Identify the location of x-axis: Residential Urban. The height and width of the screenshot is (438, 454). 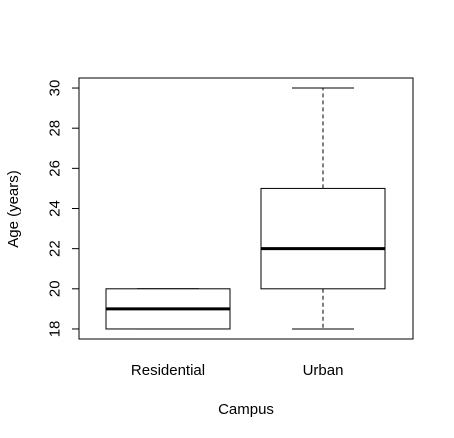
(237, 370).